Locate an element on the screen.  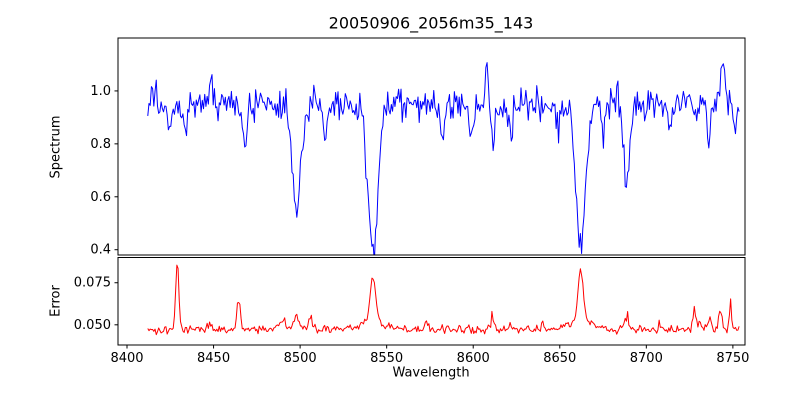
y-tick-label: 0.050 is located at coordinates (92, 325).